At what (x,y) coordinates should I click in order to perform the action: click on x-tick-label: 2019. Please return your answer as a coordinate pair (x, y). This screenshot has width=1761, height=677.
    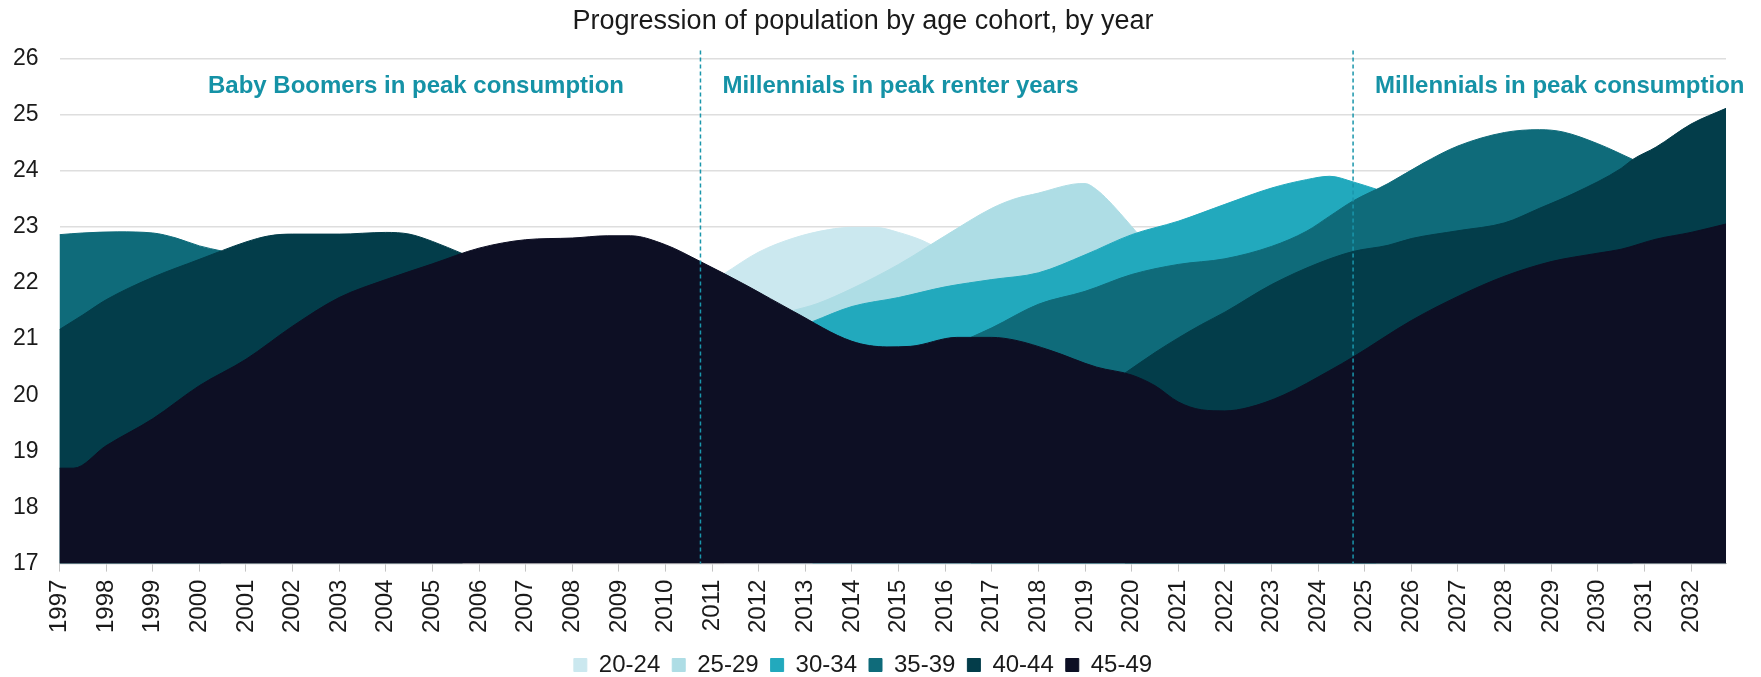
    Looking at the image, I should click on (1083, 606).